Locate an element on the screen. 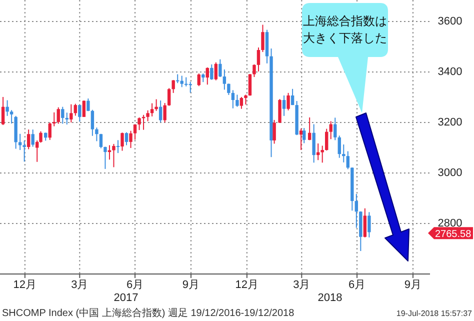 This screenshot has width=474, height=321. y-tick-label: 3600 is located at coordinates (450, 21).